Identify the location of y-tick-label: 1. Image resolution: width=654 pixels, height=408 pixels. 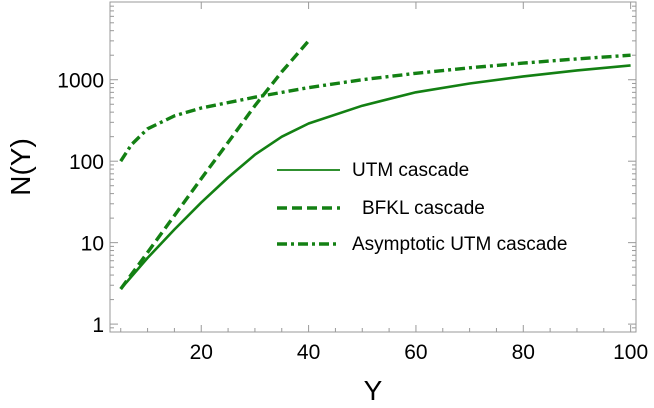
(98, 325).